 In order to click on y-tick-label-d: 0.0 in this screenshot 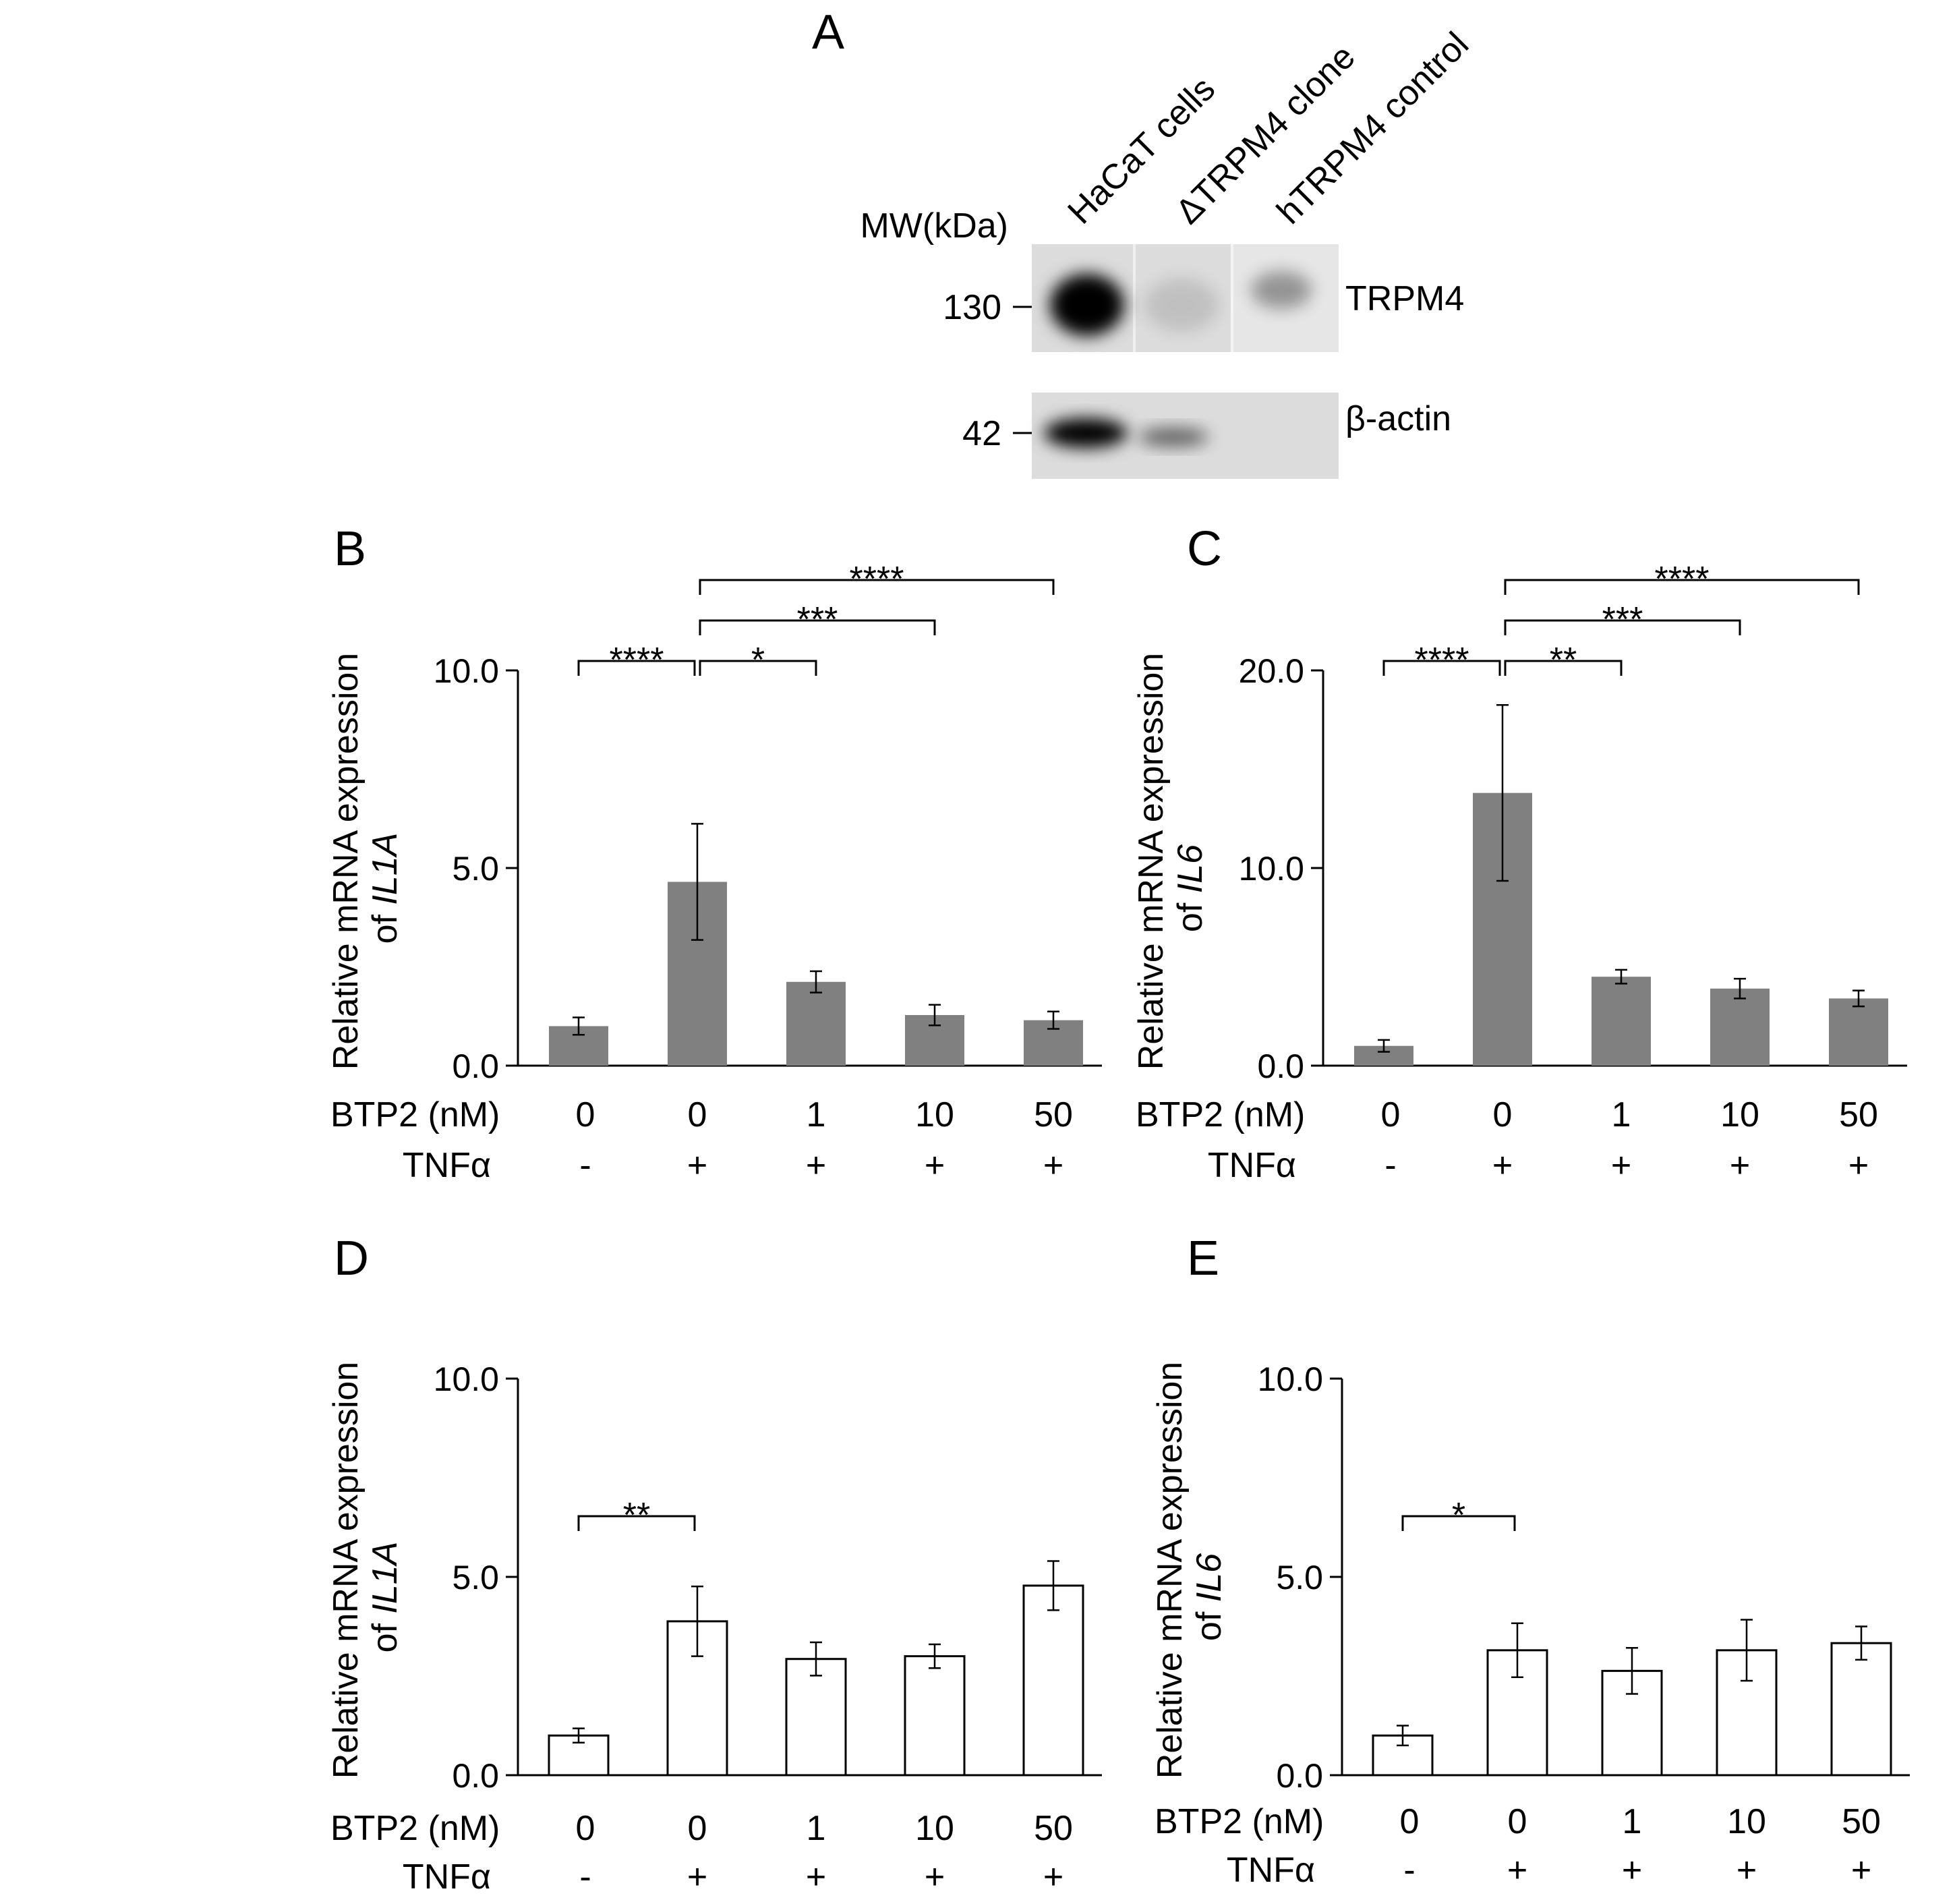, I will do `click(476, 1776)`.